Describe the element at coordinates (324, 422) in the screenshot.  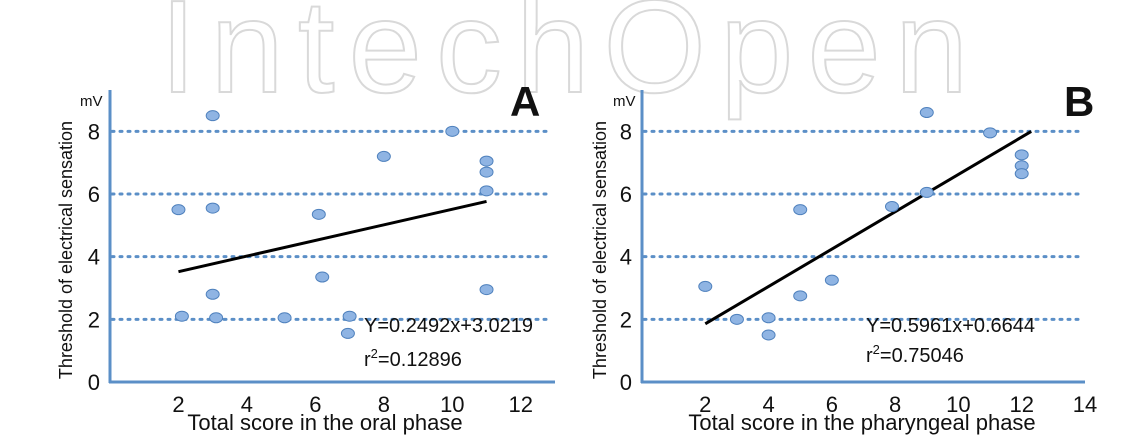
I see `x-axis-title: Total score in the oral phase` at that location.